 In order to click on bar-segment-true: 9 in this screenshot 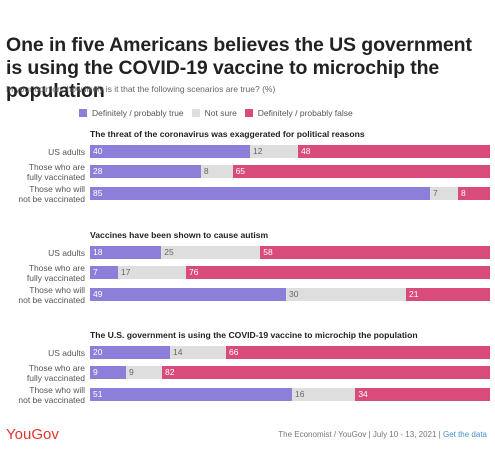, I will do `click(108, 372)`.